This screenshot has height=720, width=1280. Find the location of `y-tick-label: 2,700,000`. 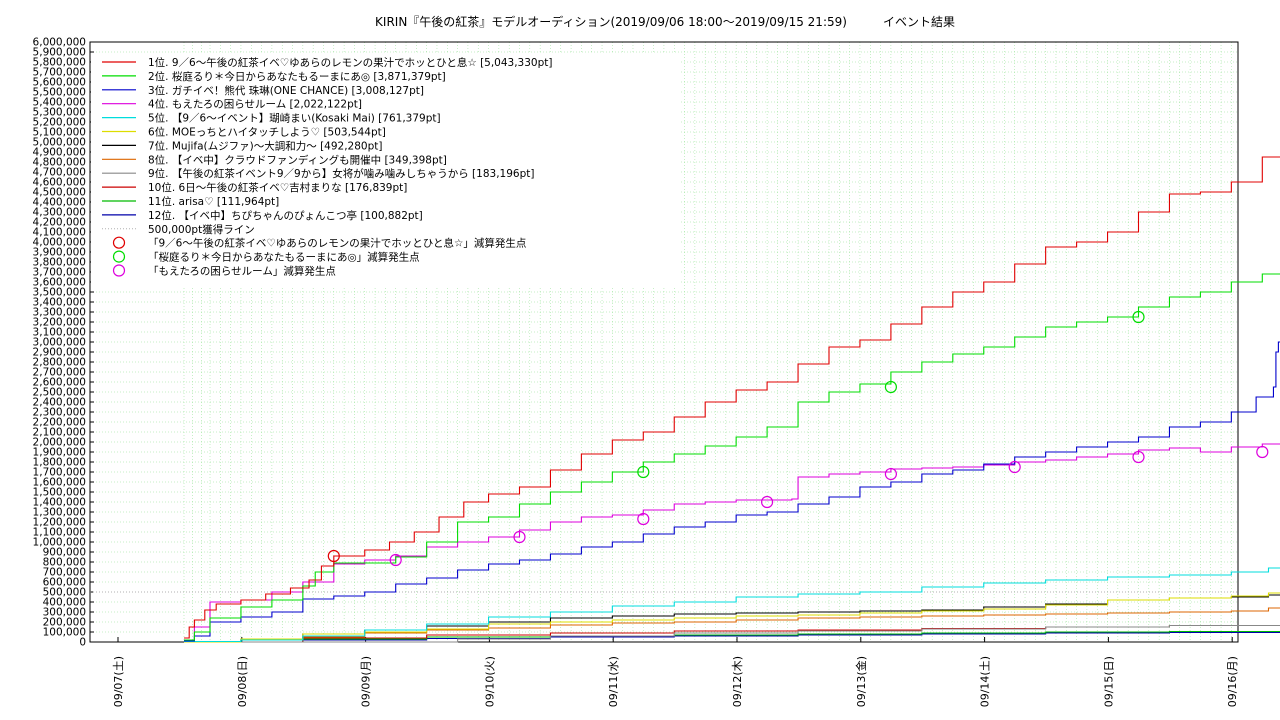

y-tick-label: 2,700,000 is located at coordinates (59, 373).